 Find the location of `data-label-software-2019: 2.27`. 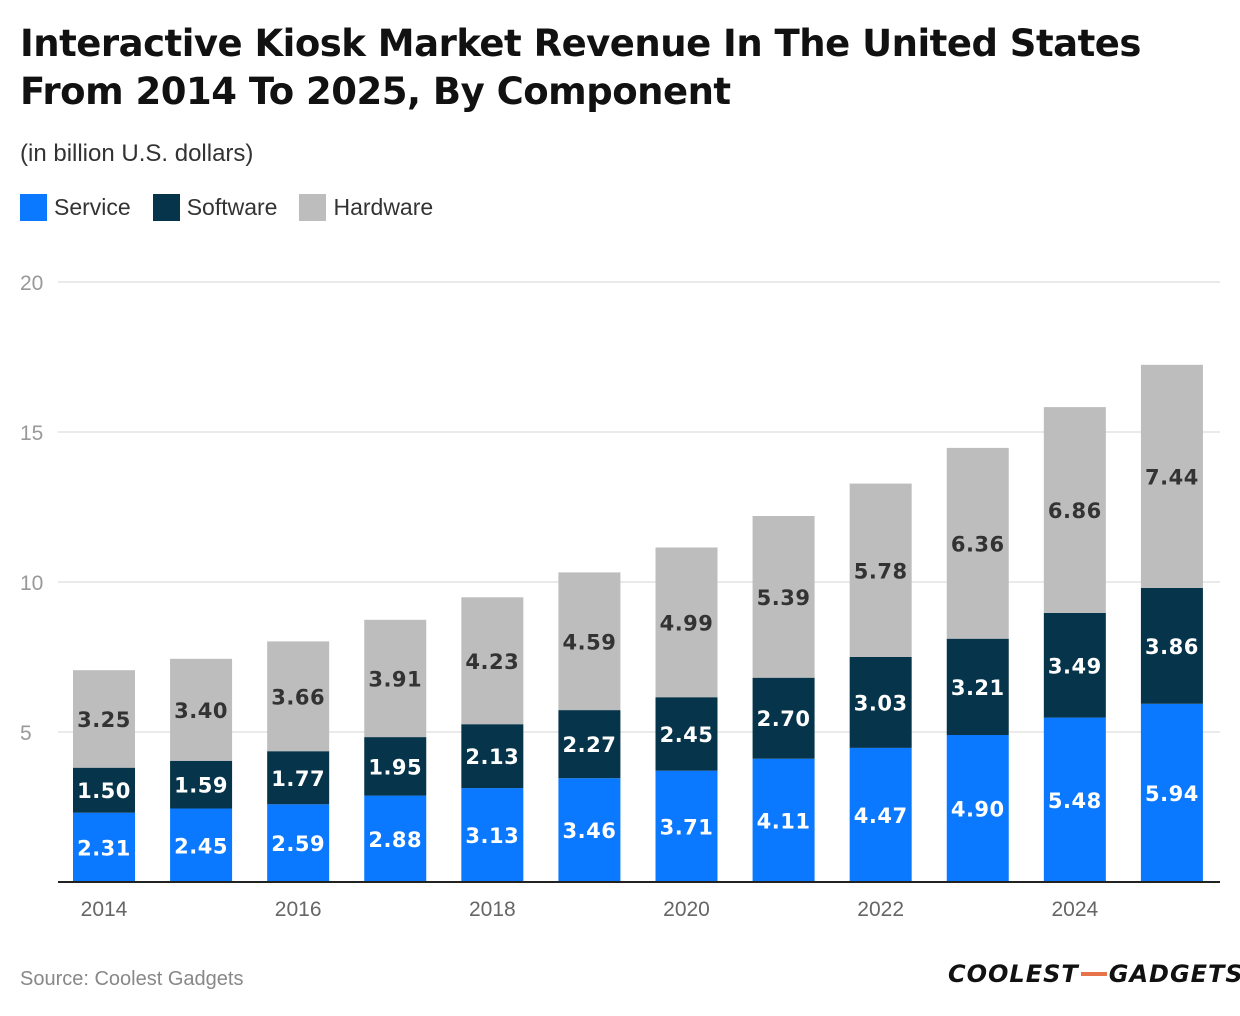

data-label-software-2019: 2.27 is located at coordinates (590, 745).